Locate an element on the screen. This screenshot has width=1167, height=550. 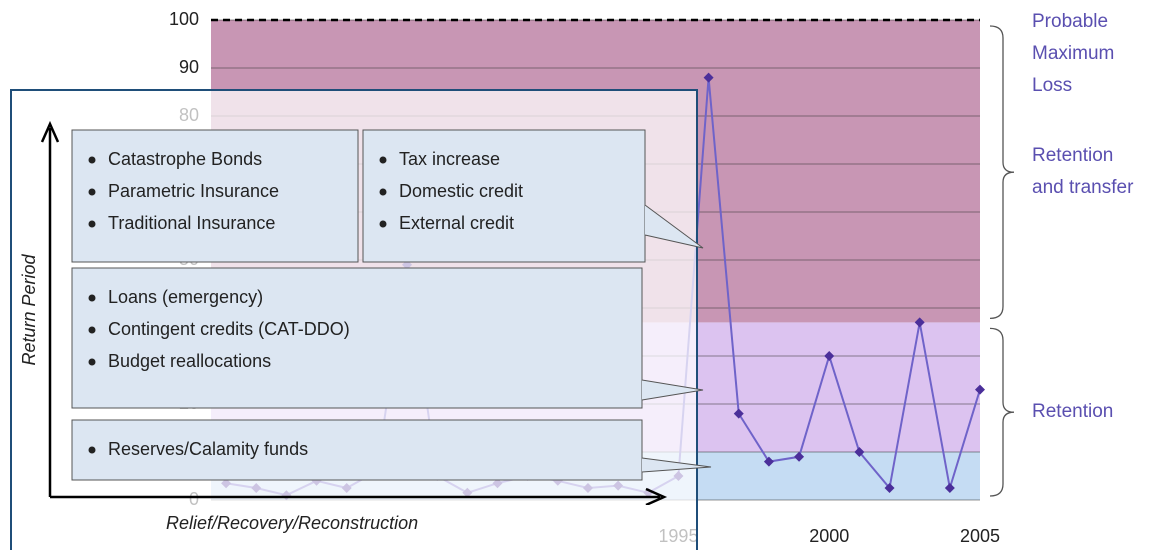
bullet-text: Contingent credits (CAT-DDO) is located at coordinates (229, 329).